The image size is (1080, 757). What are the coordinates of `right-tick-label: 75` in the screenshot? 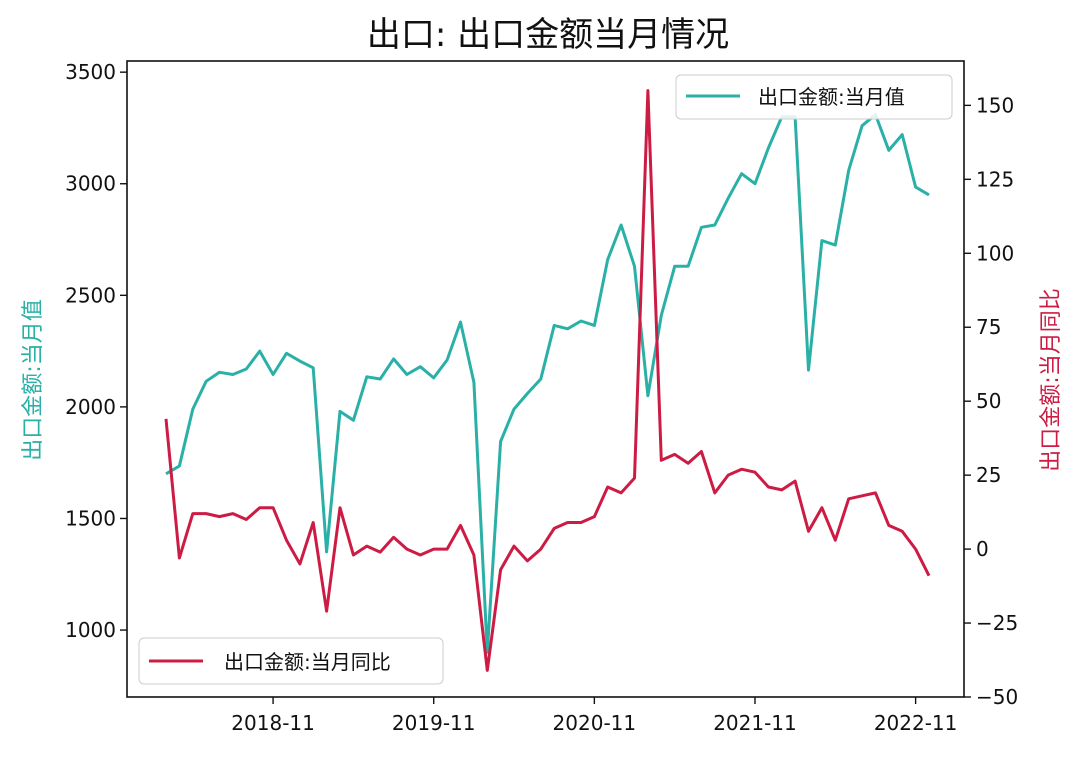 It's located at (988, 327).